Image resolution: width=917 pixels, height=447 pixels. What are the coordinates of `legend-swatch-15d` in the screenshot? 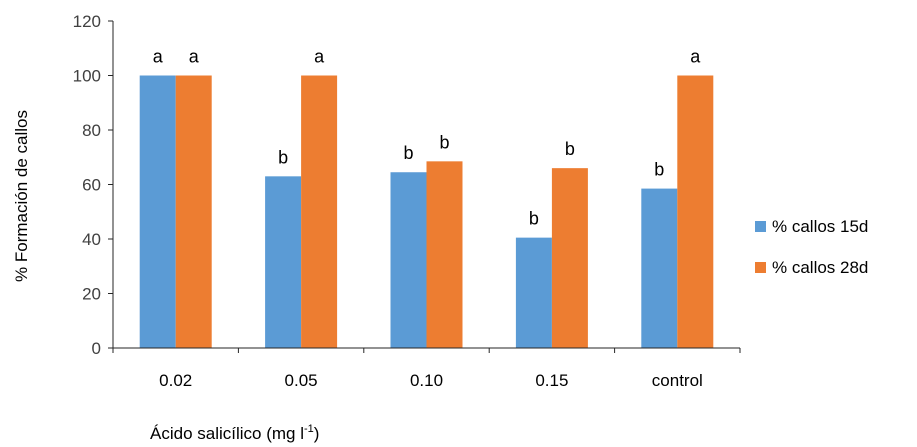 It's located at (760, 226).